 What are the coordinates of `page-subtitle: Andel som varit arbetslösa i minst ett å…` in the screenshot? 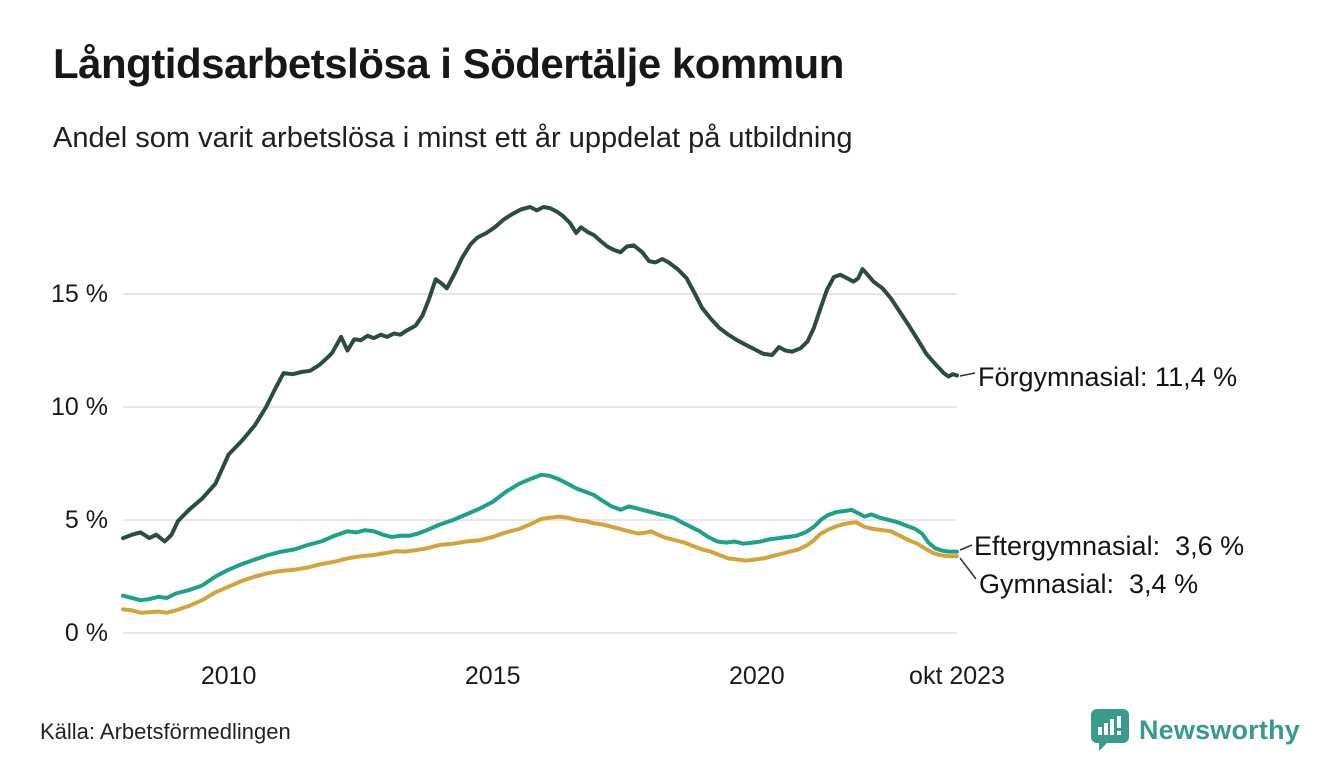 It's located at (453, 138).